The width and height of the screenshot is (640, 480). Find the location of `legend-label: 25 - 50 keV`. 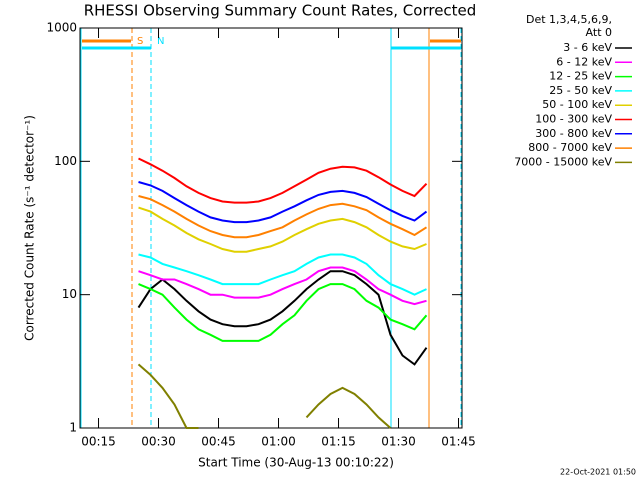

legend-label: 25 - 50 keV is located at coordinates (580, 90).